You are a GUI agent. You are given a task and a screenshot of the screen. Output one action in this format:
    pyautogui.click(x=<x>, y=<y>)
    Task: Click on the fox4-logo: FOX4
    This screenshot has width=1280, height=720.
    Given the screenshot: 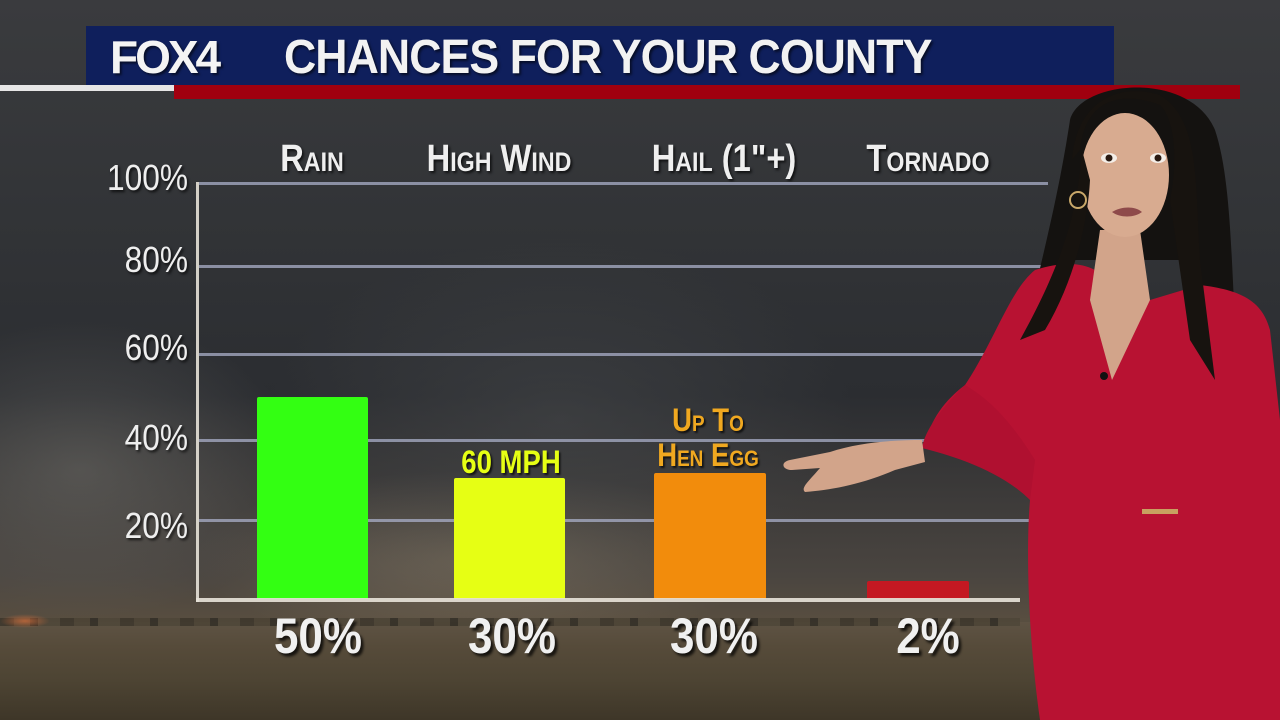 What is the action you would take?
    pyautogui.click(x=165, y=57)
    